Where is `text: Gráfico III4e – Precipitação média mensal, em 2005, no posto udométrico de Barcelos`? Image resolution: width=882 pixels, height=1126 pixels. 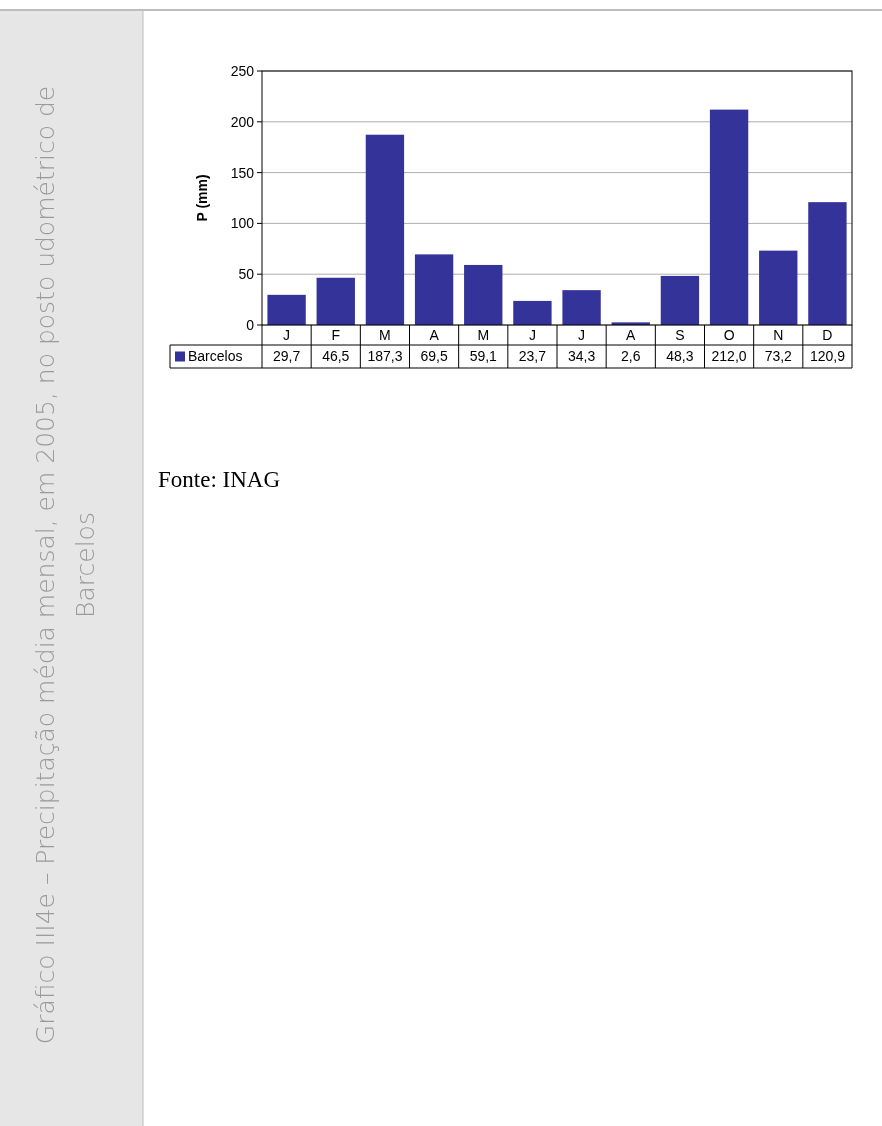 text: Gráfico III4e – Precipitação média mensal, em 2005, no posto udométrico de Barcelos is located at coordinates (65, 565).